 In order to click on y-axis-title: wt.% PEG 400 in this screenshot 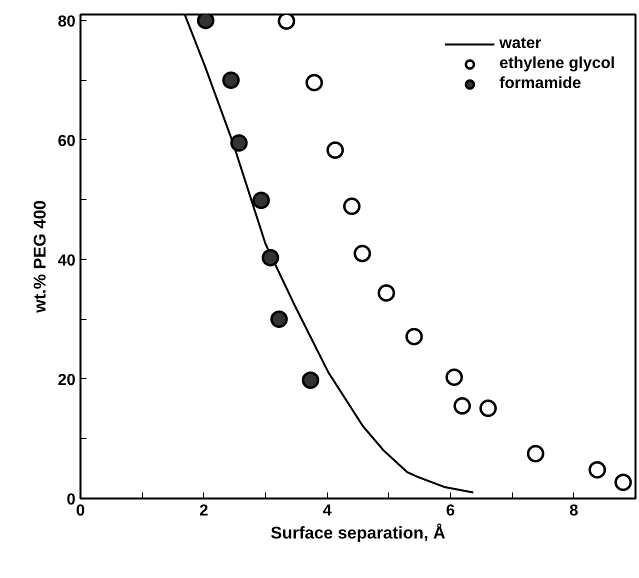, I will do `click(40, 257)`.